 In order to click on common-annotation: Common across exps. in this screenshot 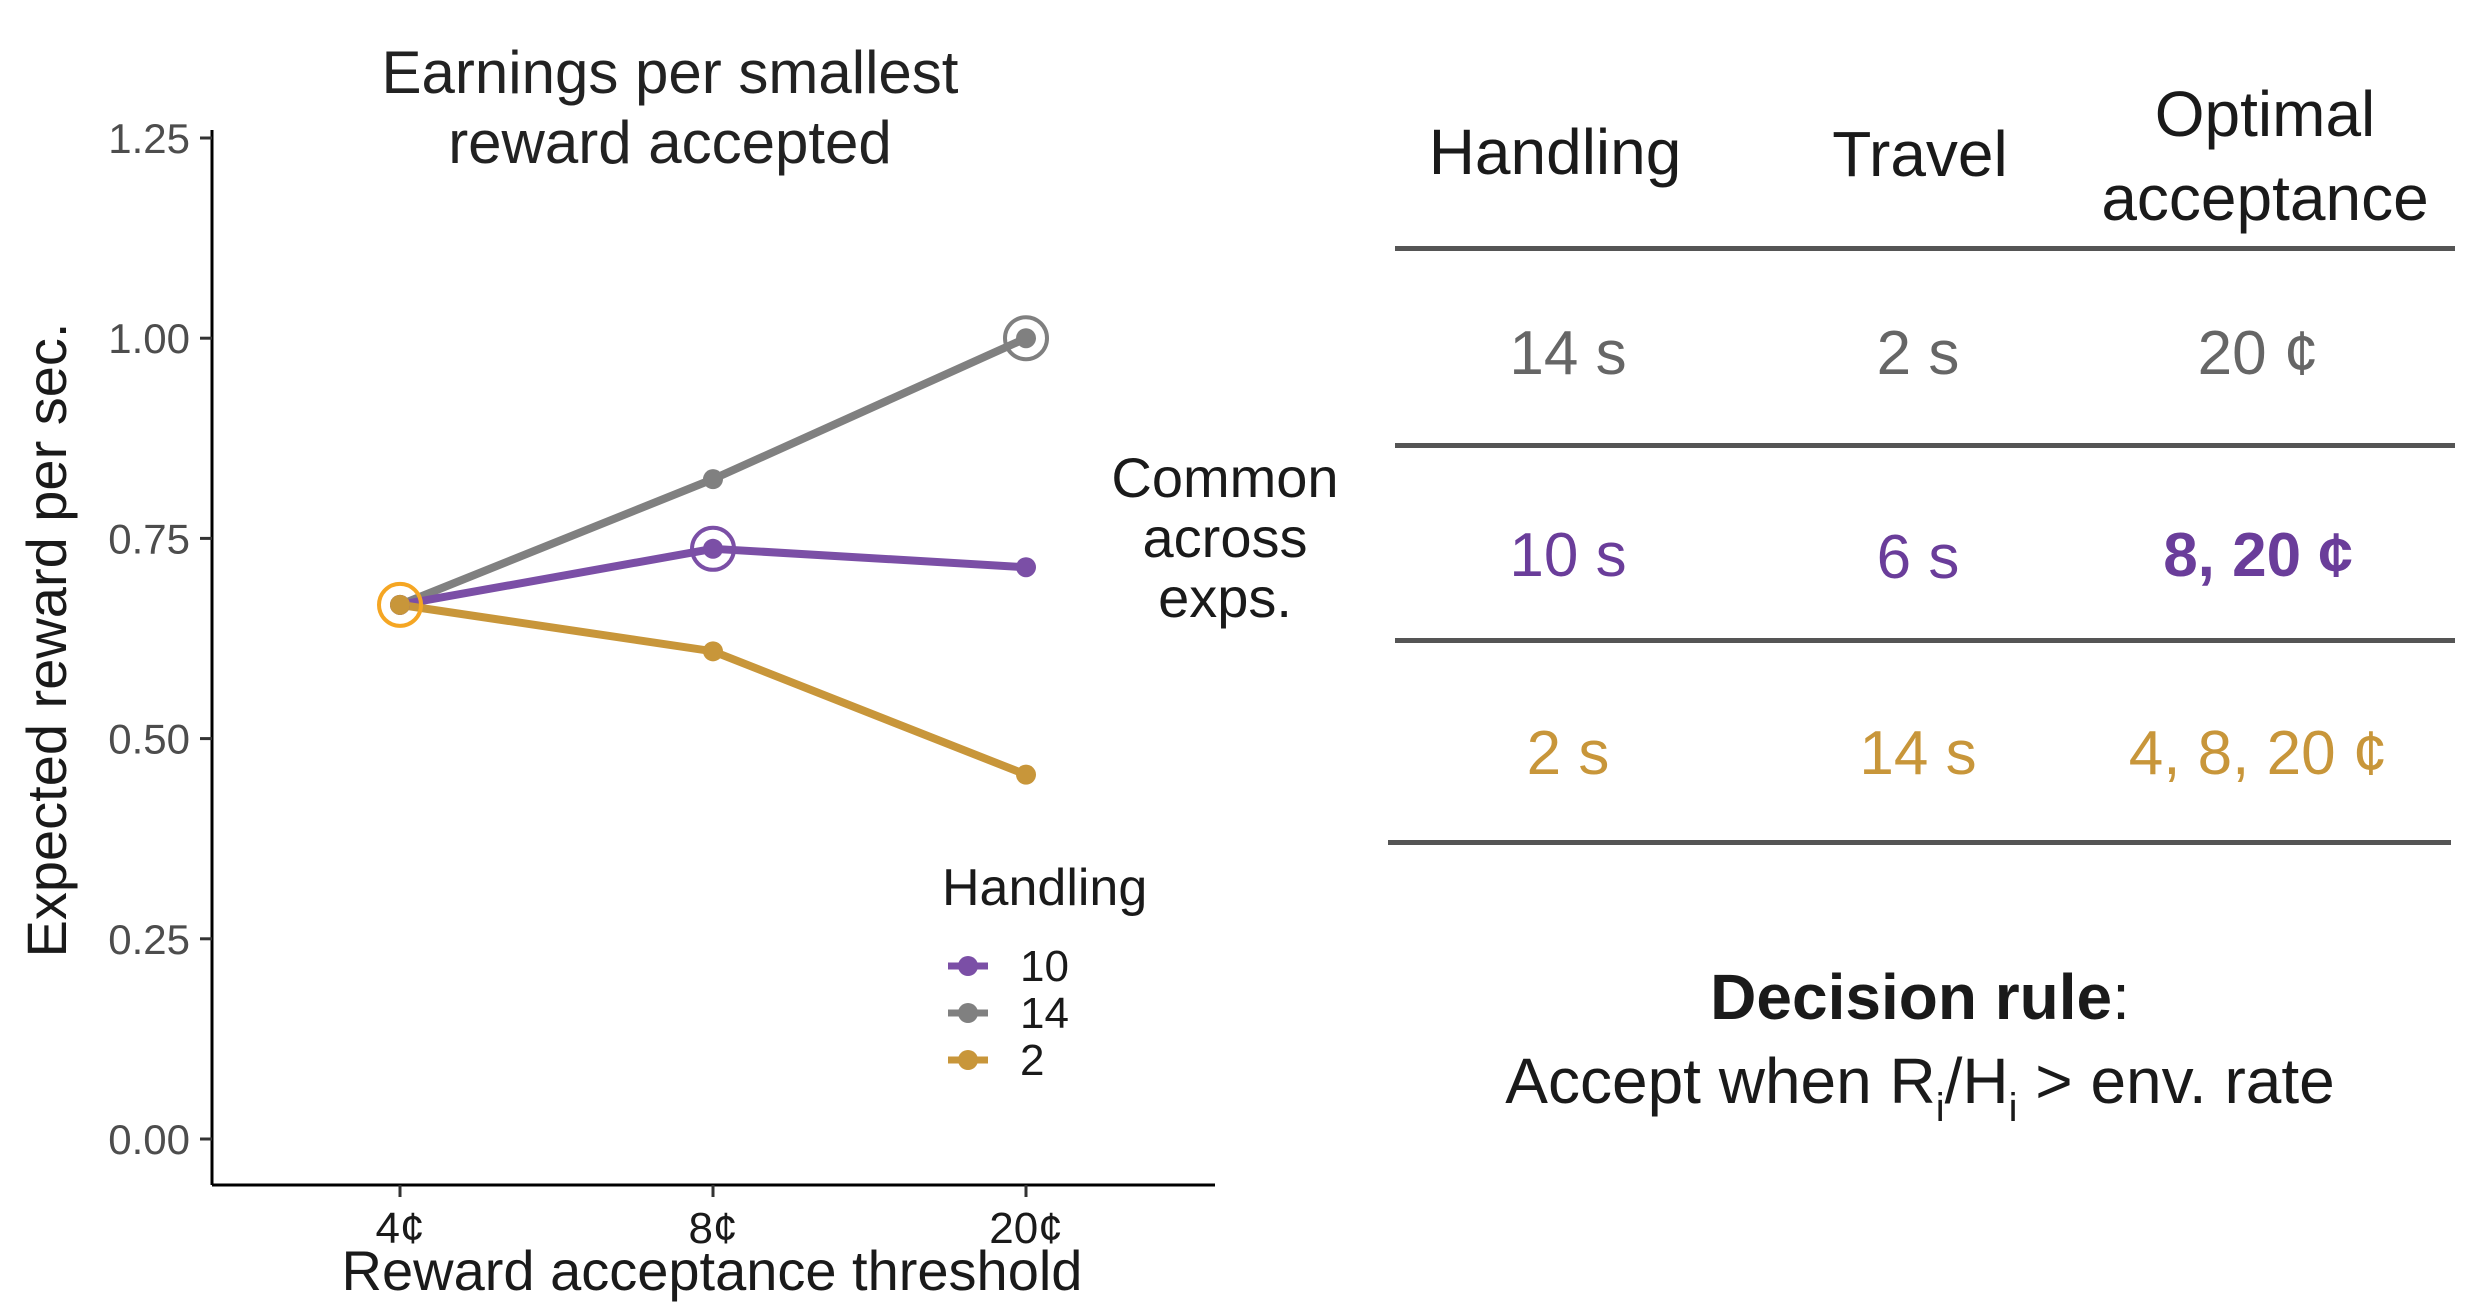, I will do `click(1225, 538)`.